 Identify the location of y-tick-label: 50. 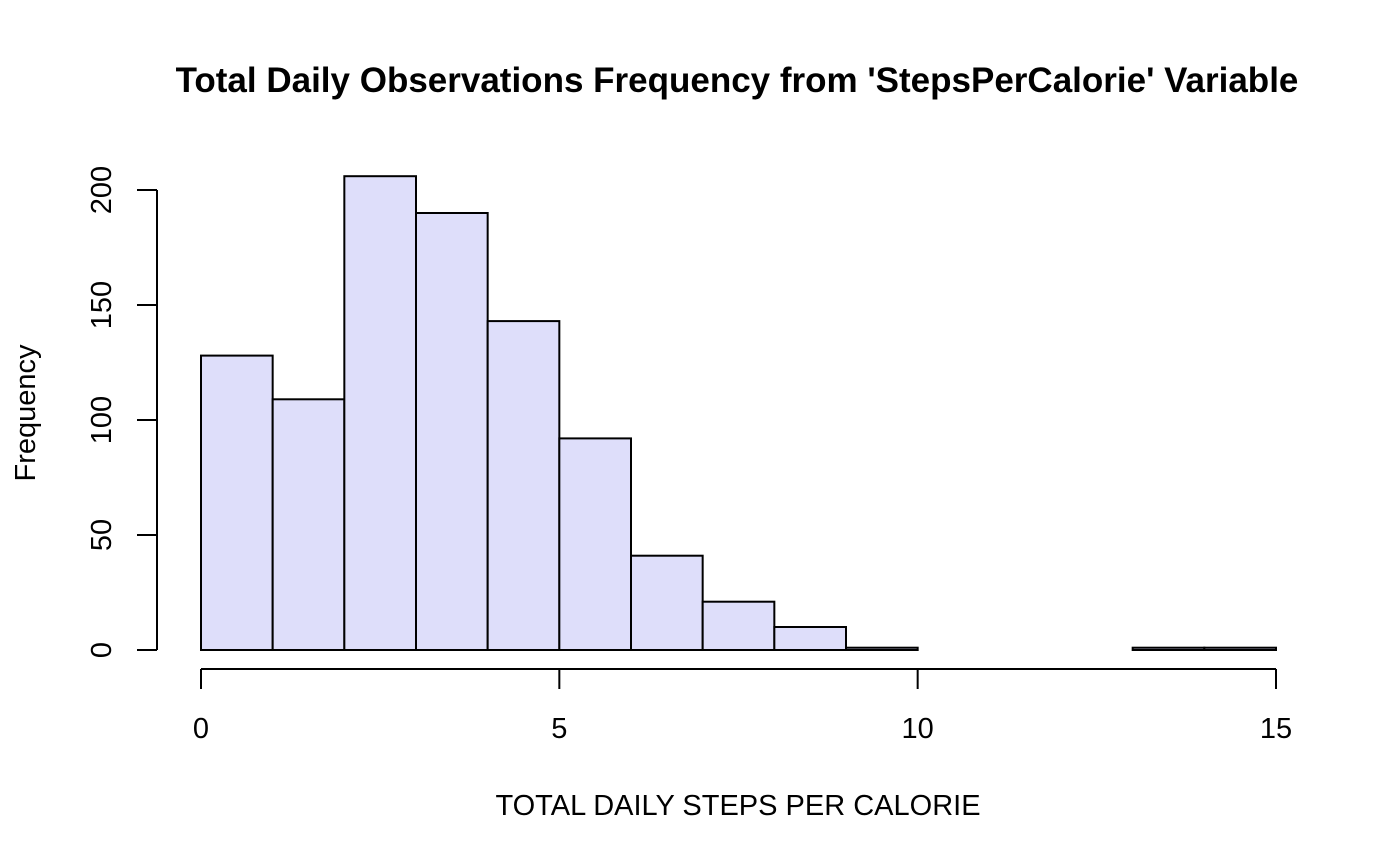
(102, 535).